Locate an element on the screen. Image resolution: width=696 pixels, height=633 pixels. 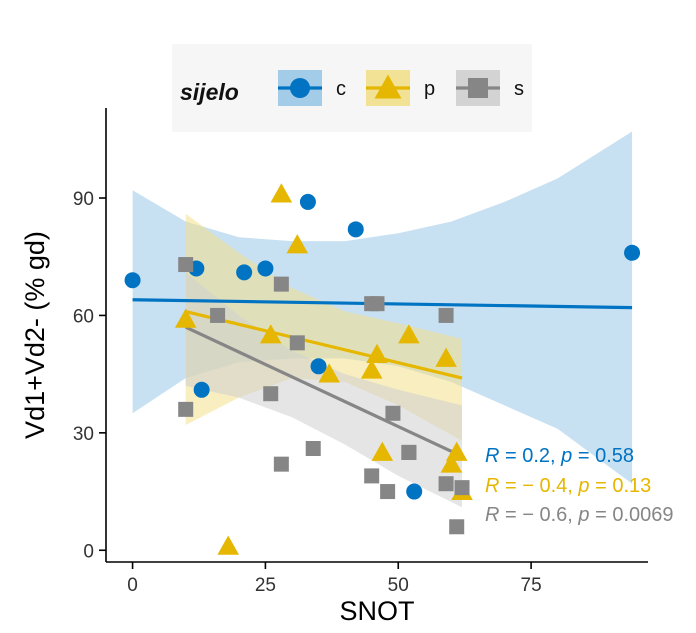
y-axis-label: Vd1+Vd2- (% gd) is located at coordinates (35, 335).